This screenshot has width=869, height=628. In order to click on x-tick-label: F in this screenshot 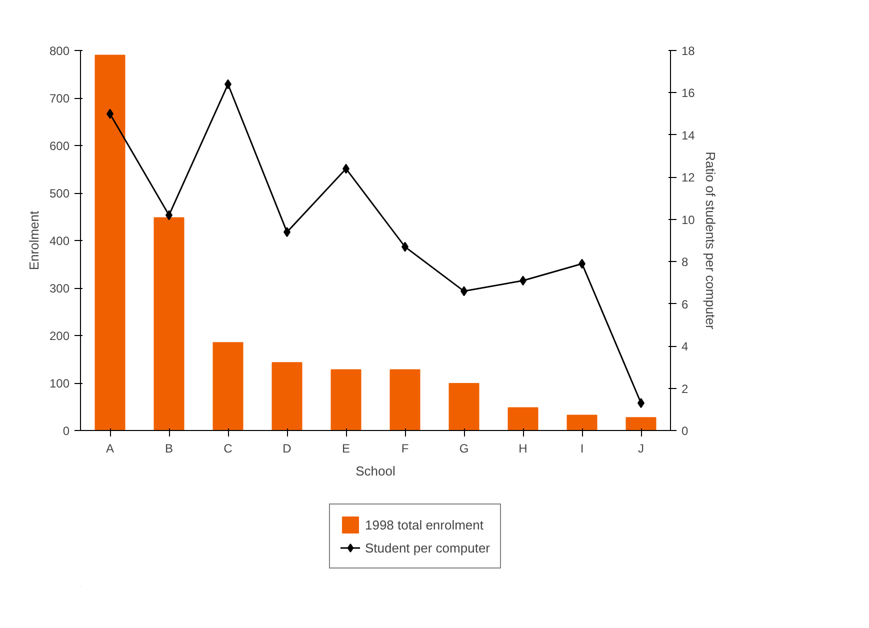, I will do `click(405, 449)`.